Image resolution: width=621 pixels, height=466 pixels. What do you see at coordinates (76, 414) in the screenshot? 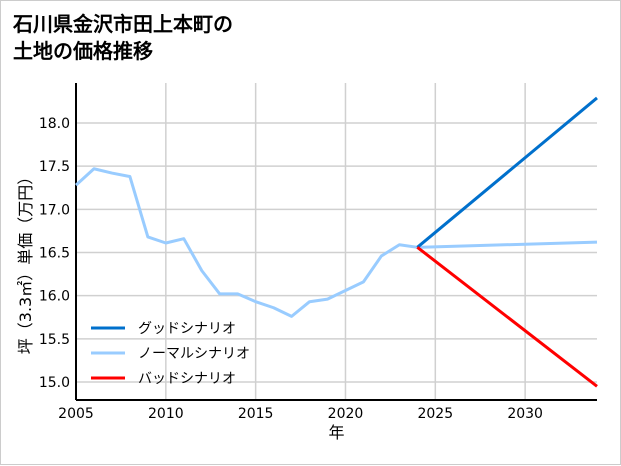
I see `x-tick-label: 2005` at bounding box center [76, 414].